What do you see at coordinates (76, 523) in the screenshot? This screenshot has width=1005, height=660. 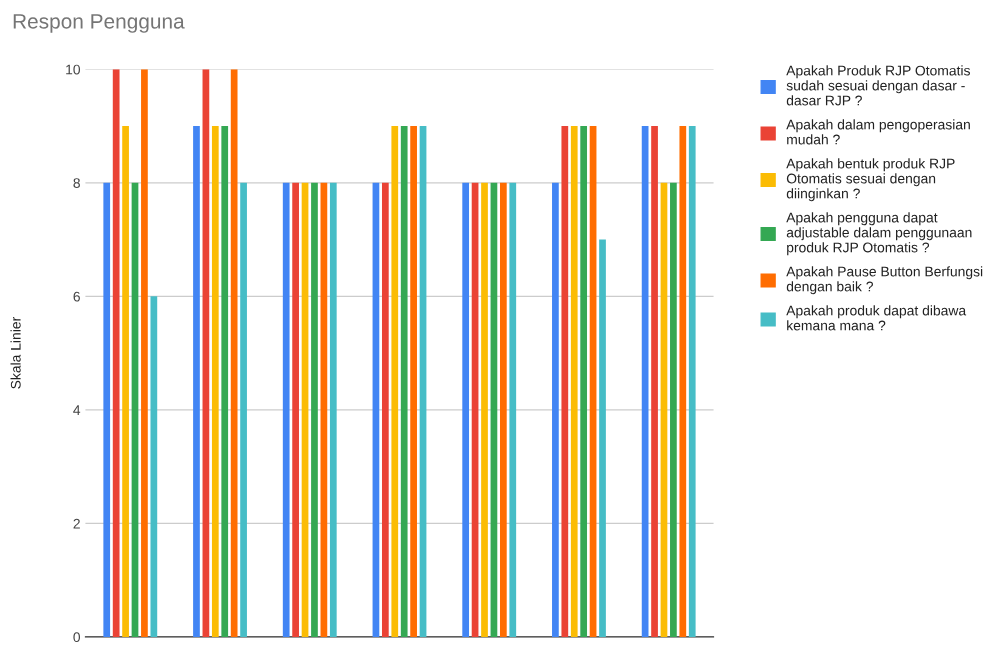 I see `y-tick-label: 2` at bounding box center [76, 523].